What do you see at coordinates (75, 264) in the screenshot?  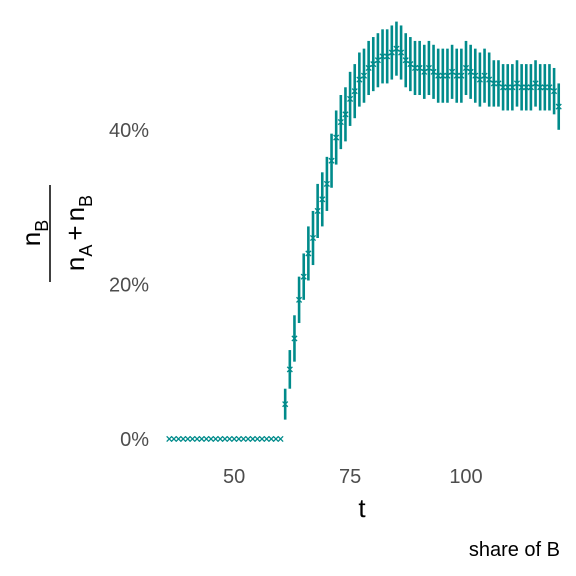 I see `denominator-base-a: n` at bounding box center [75, 264].